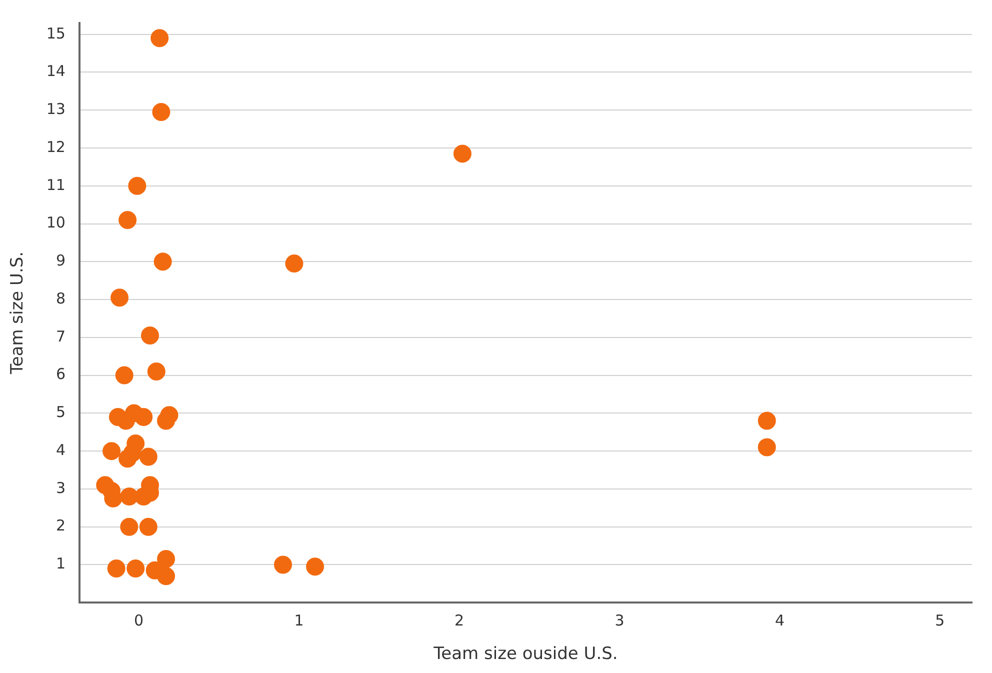  I want to click on y-tick-label: 1, so click(61, 563).